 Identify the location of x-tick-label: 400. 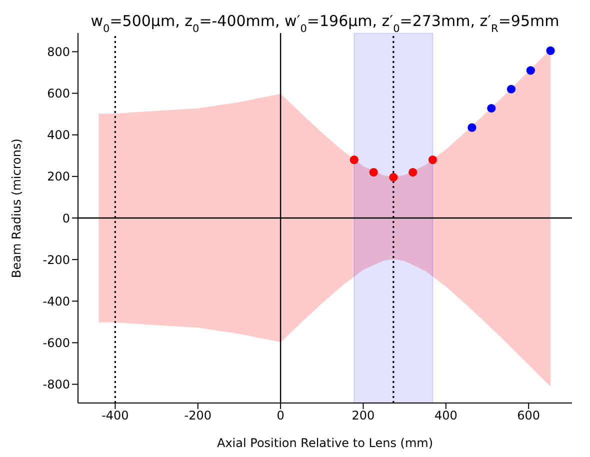
(446, 415).